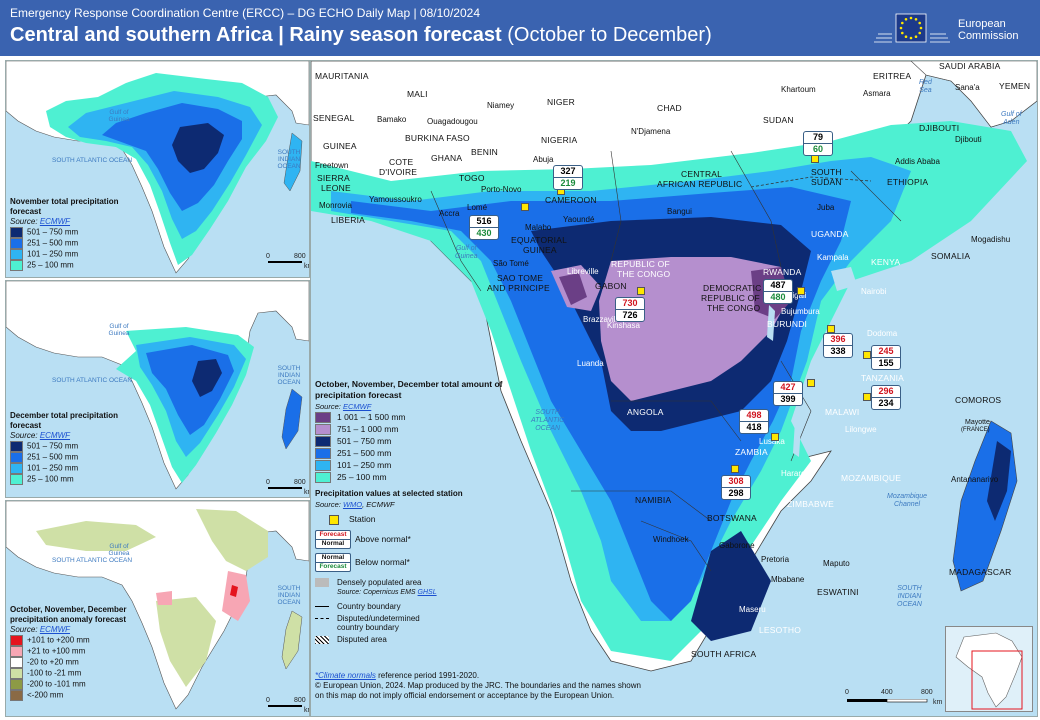  What do you see at coordinates (754, 427) in the screenshot?
I see `station-lubumbashi-normal: 418` at bounding box center [754, 427].